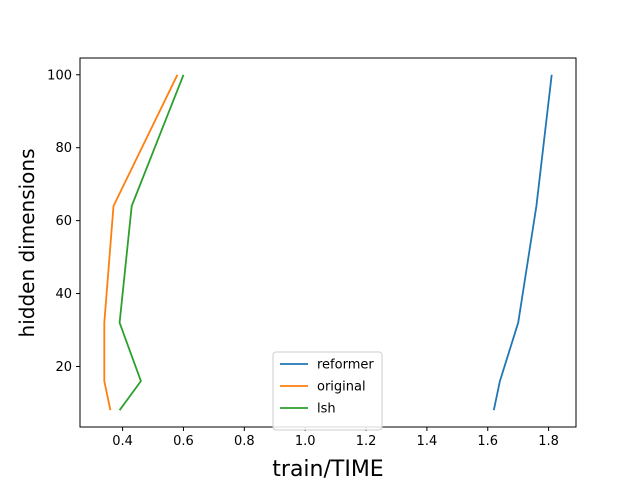  What do you see at coordinates (63, 367) in the screenshot?
I see `y-tick-label: 20` at bounding box center [63, 367].